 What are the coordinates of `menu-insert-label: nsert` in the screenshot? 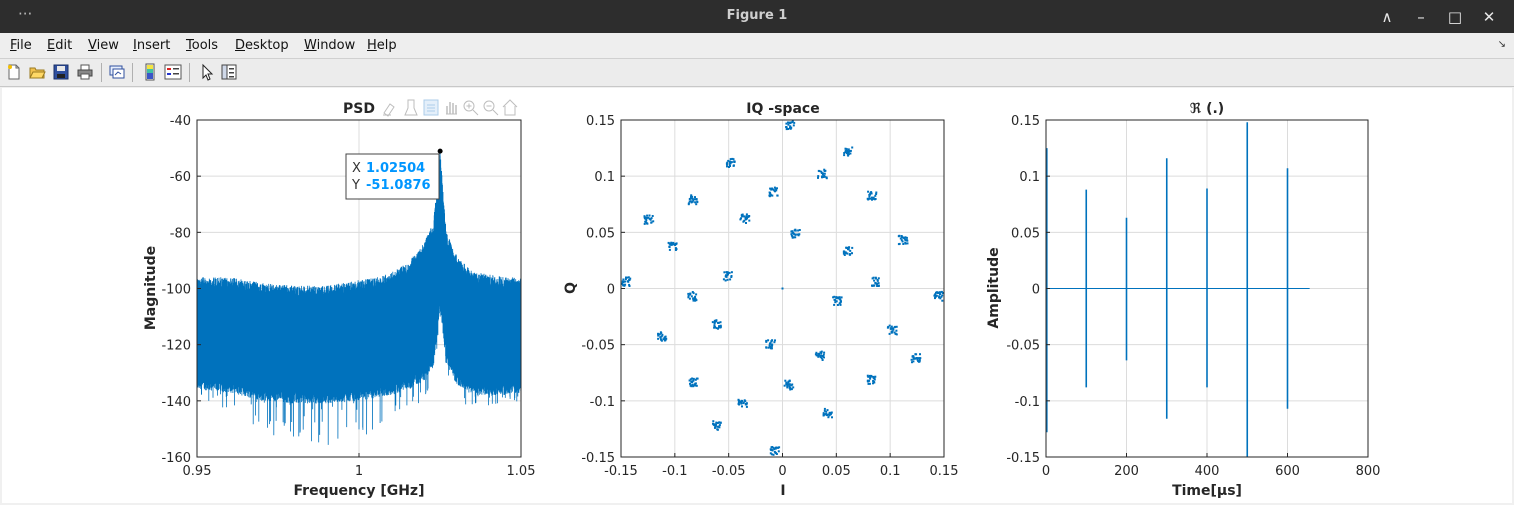 It's located at (153, 45).